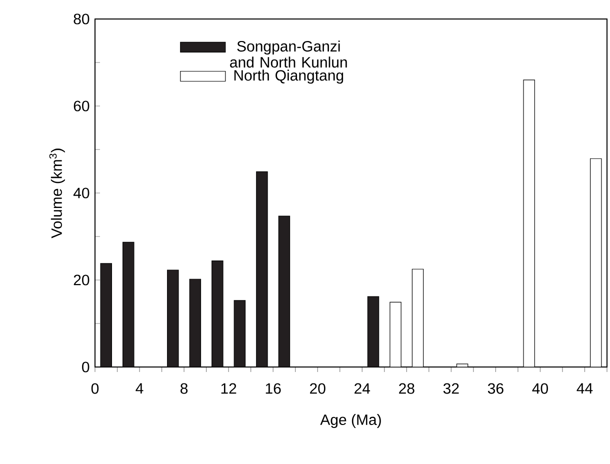 This screenshot has height=464, width=610. Describe the element at coordinates (540, 388) in the screenshot. I see `x-tick-label: 40` at that location.